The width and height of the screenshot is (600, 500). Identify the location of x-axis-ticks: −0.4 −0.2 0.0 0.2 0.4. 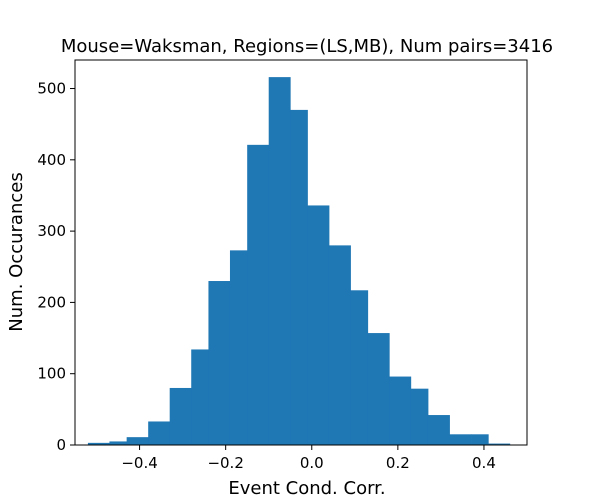
(308, 458).